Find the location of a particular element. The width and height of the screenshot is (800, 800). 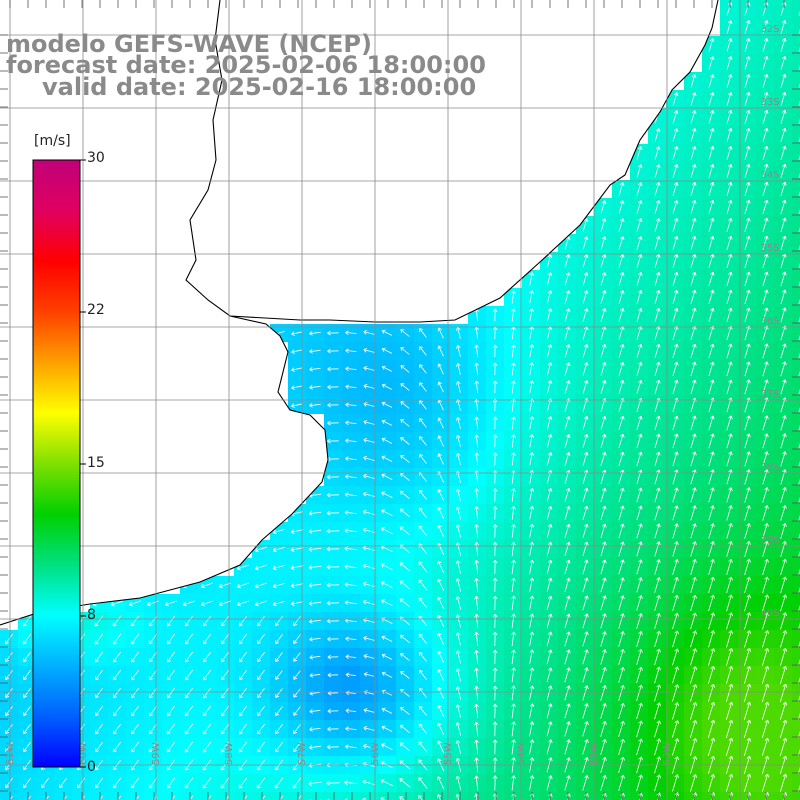

lon-label: 57W is located at coordinates (302, 753).